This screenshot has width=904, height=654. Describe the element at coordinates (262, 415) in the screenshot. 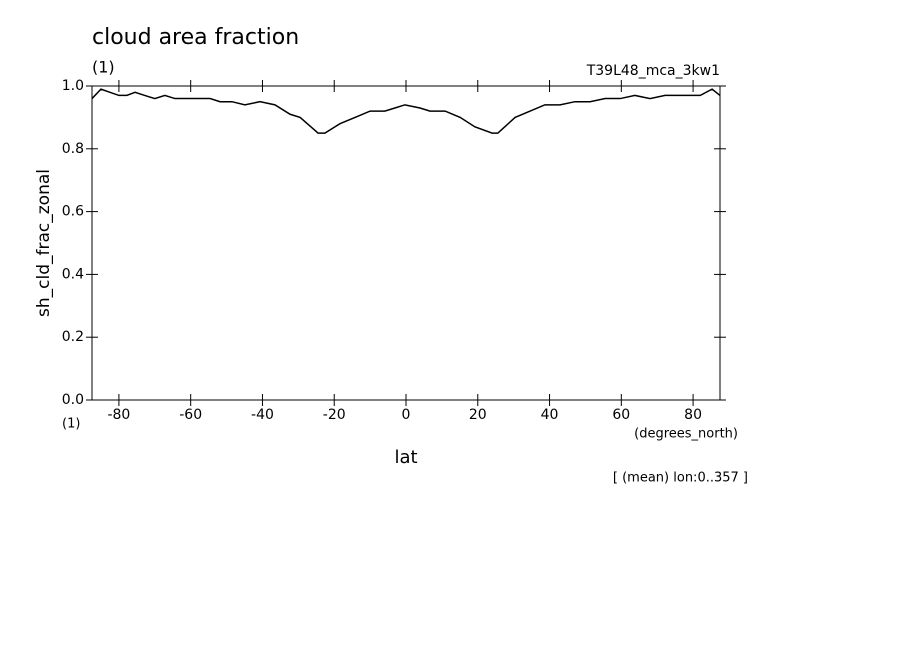

I see `x-tick-label: -40` at that location.